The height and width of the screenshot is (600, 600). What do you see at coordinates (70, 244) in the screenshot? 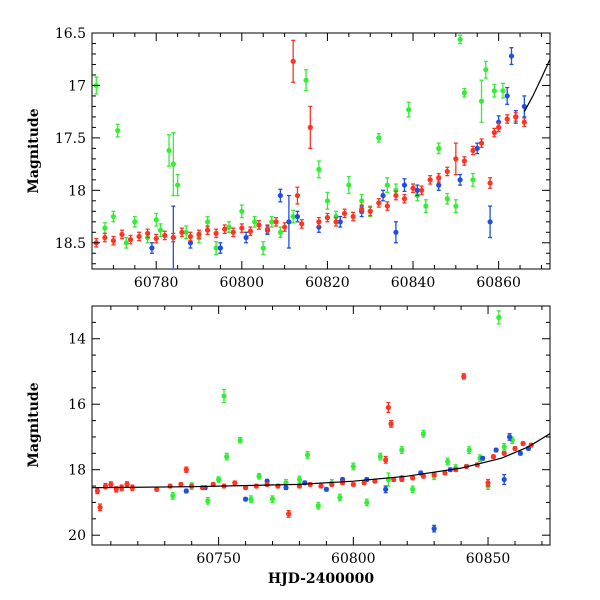
I see `top-y-tick-label: 18.5` at bounding box center [70, 244].